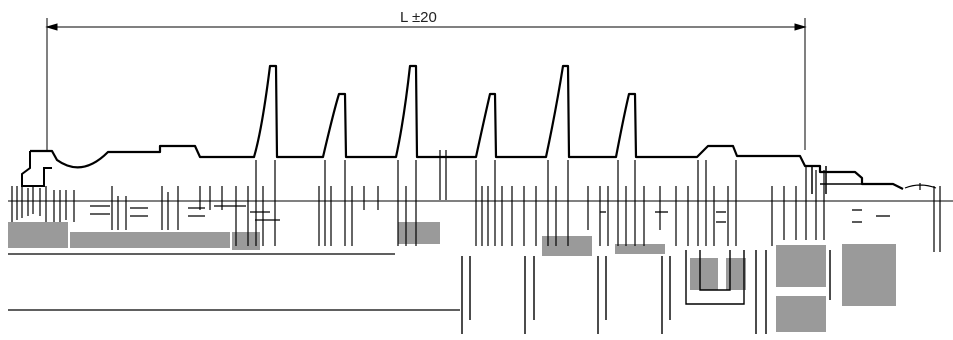  I want to click on arrowhead-left, so click(51, 27).